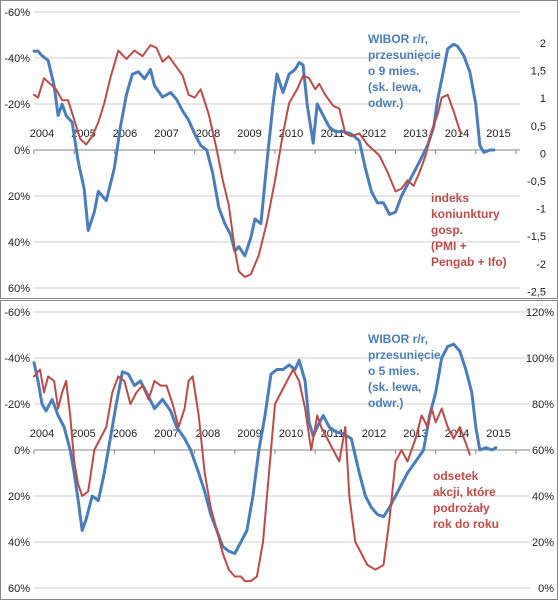 The height and width of the screenshot is (605, 558). I want to click on right-tick: -1,5, so click(536, 237).